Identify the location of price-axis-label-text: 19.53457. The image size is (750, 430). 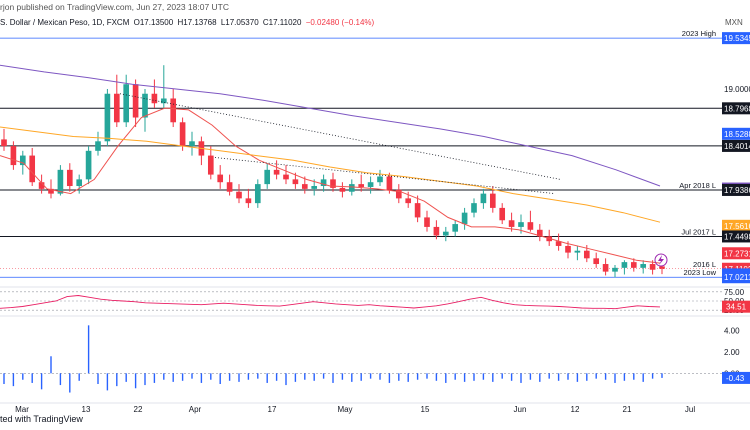
(737, 38).